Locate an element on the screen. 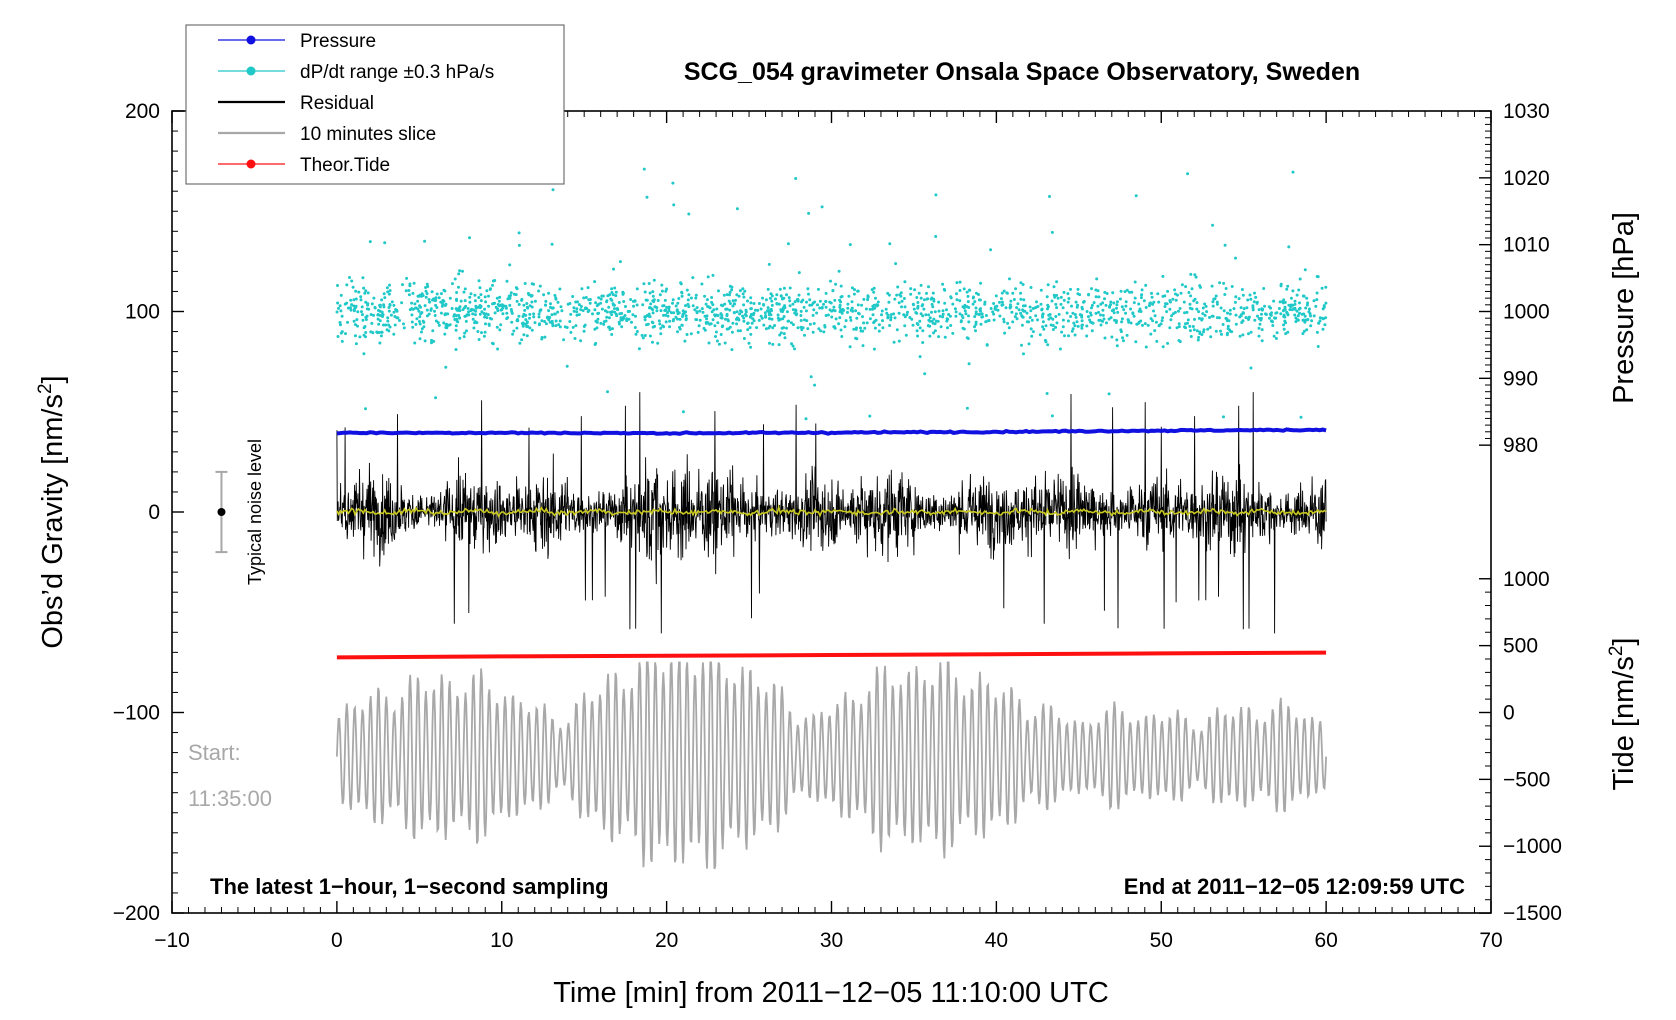  end-time-note: End at 2011−12−05 12:09:59 UTC is located at coordinates (1294, 886).